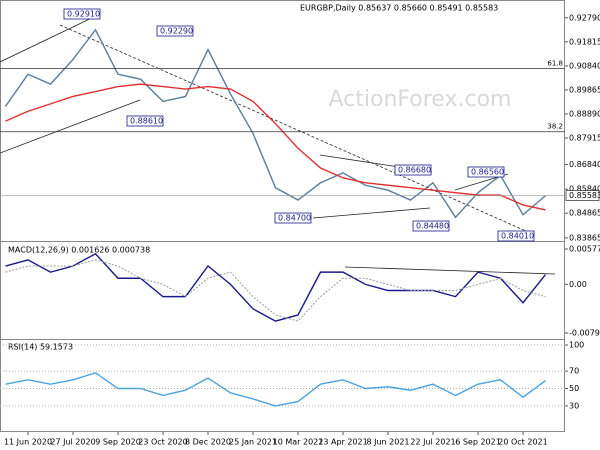  I want to click on annotation: 0.84480, so click(432, 226).